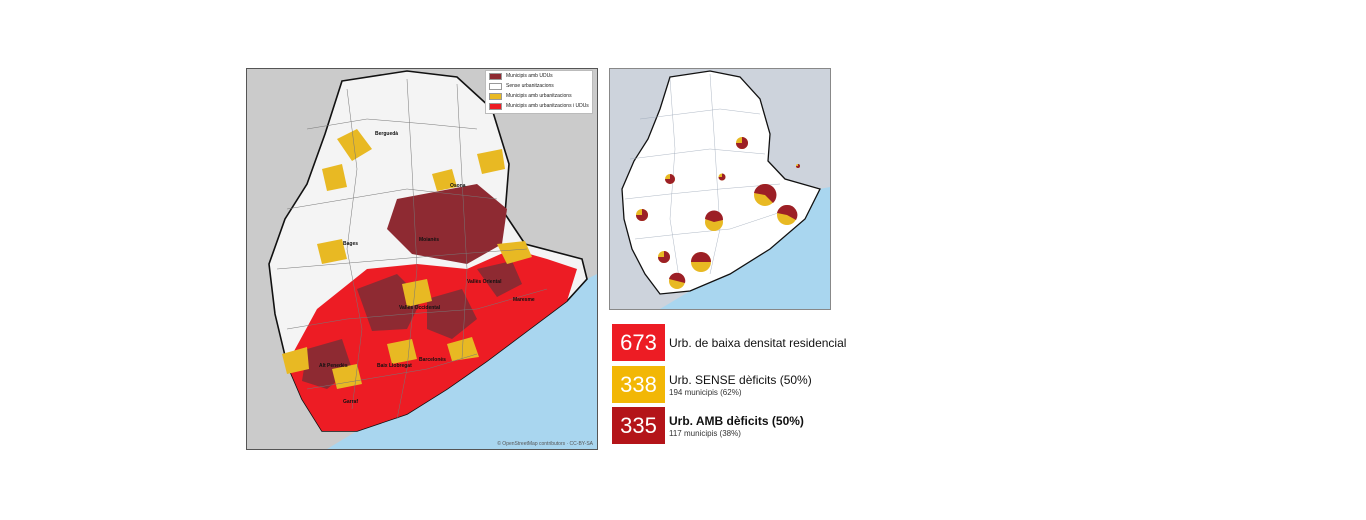 Image resolution: width=1366 pixels, height=520 pixels. Describe the element at coordinates (429, 240) in the screenshot. I see `label-moianes: Moianès` at that location.